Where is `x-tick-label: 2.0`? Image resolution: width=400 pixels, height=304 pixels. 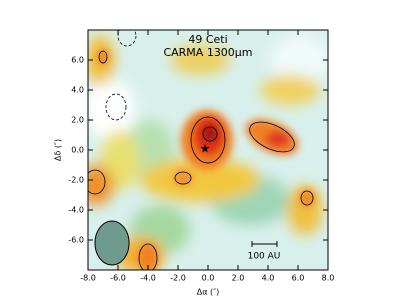 x-tick-label: 2.0 is located at coordinates (238, 278).